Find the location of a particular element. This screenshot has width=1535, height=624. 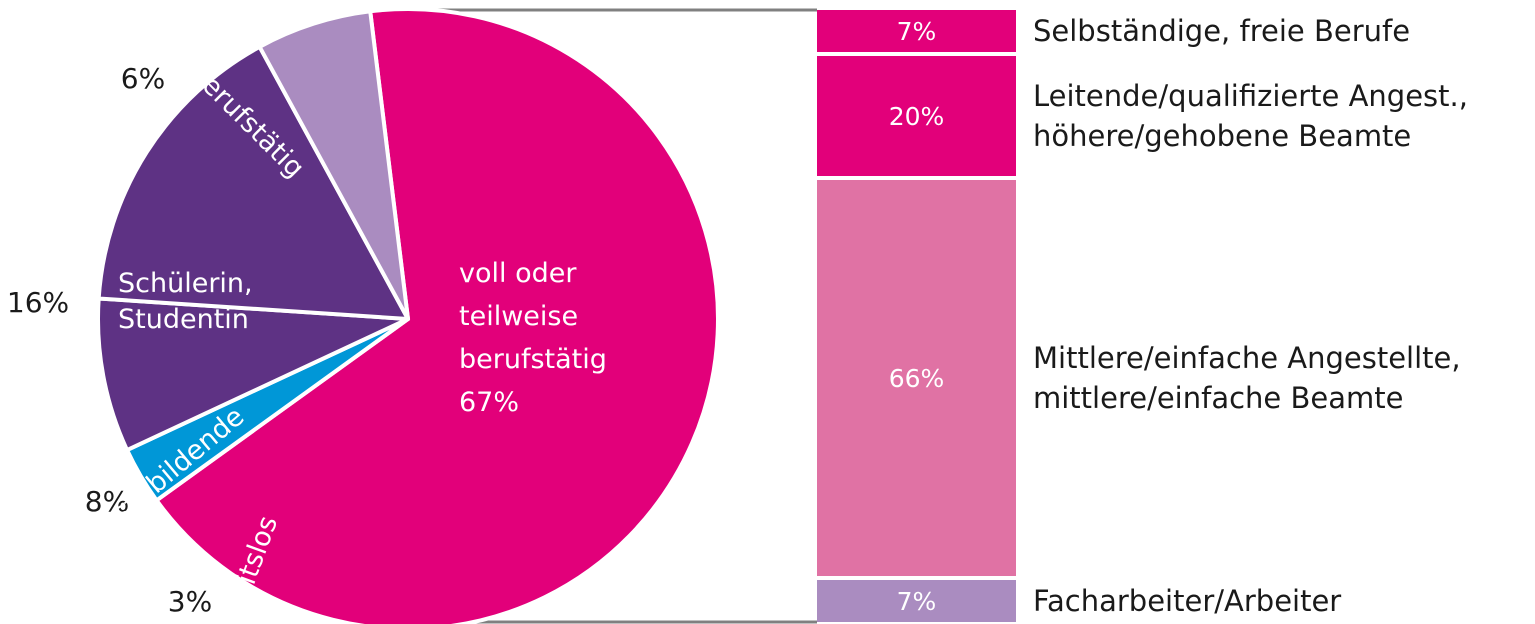

pie-value-azubi: 8% is located at coordinates (107, 501).